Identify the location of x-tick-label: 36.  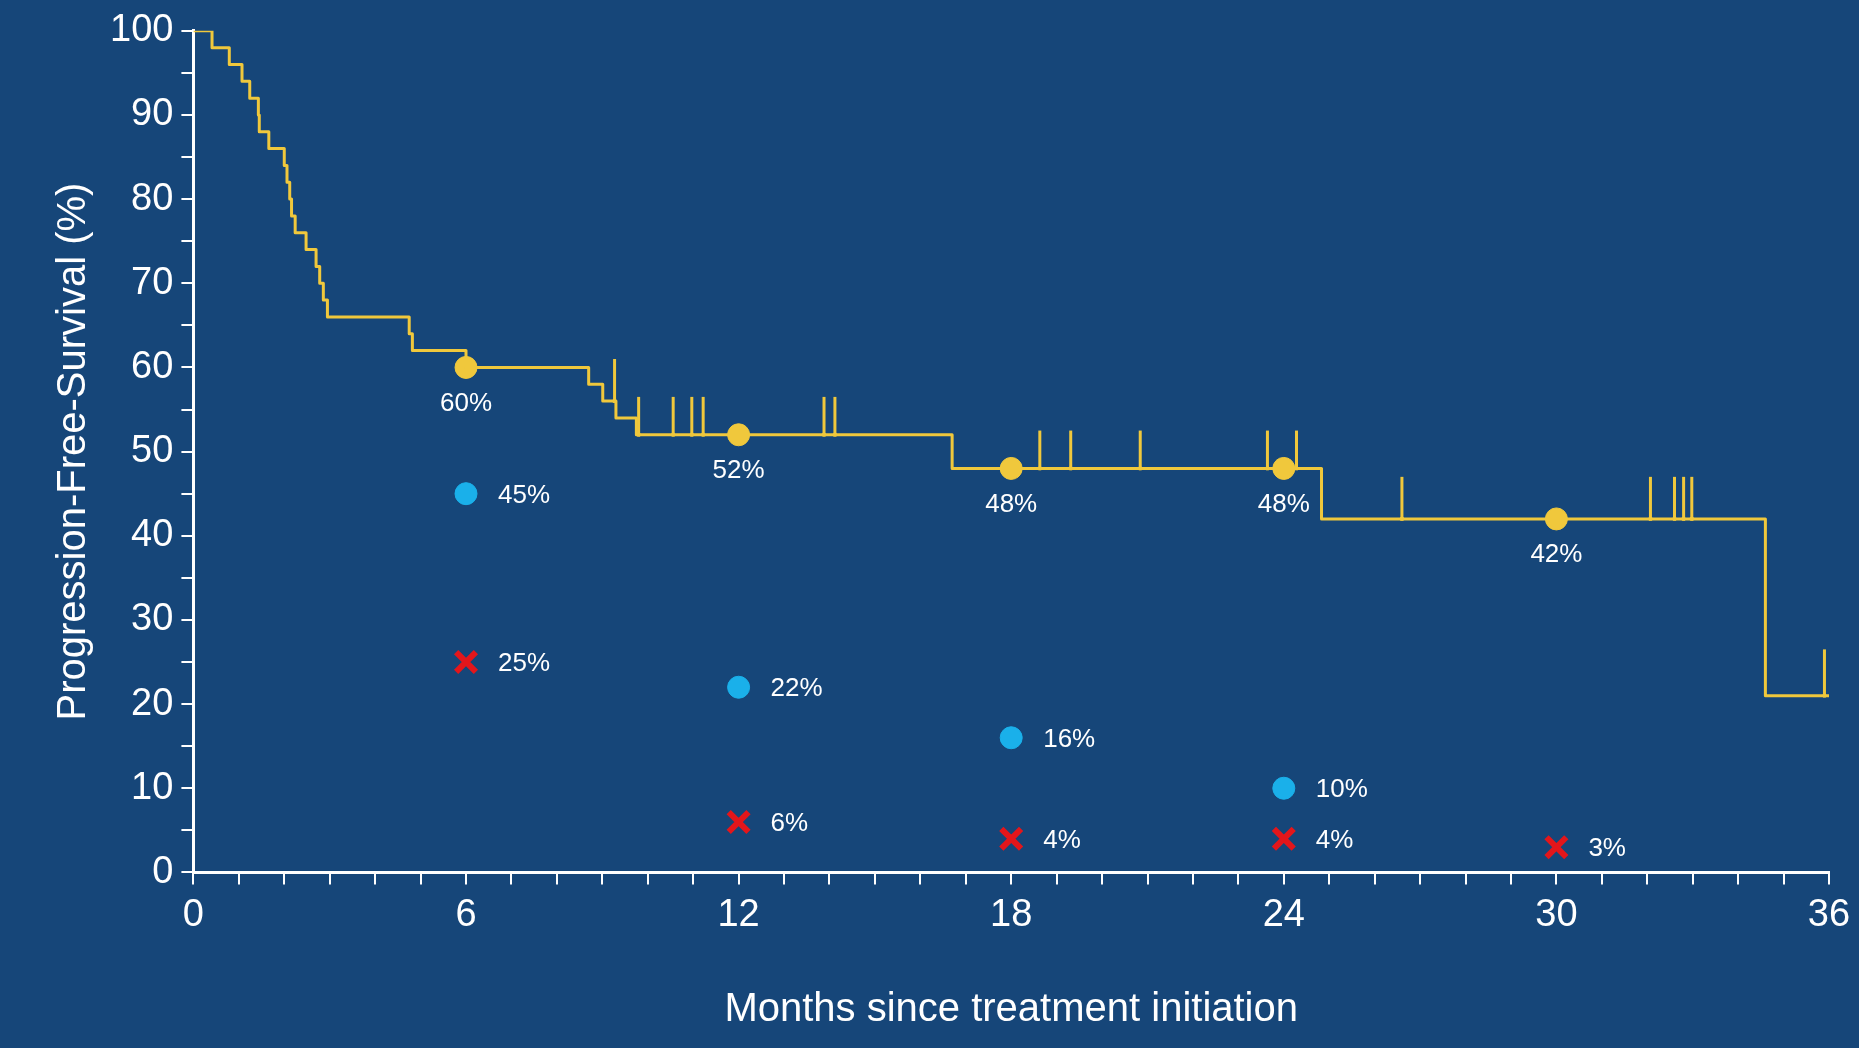
(1829, 912).